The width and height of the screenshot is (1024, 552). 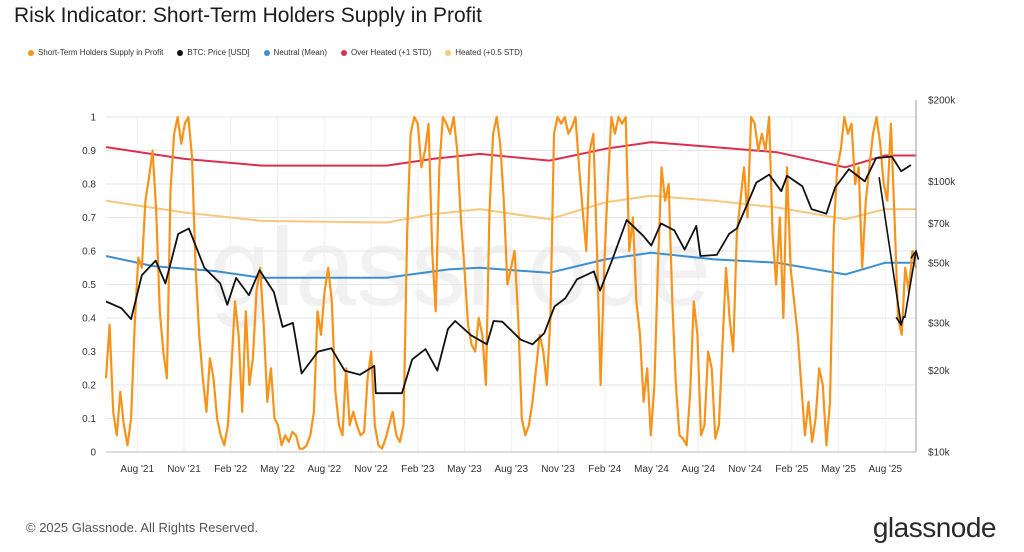 I want to click on watermark-text: glassnode, so click(x=460, y=267).